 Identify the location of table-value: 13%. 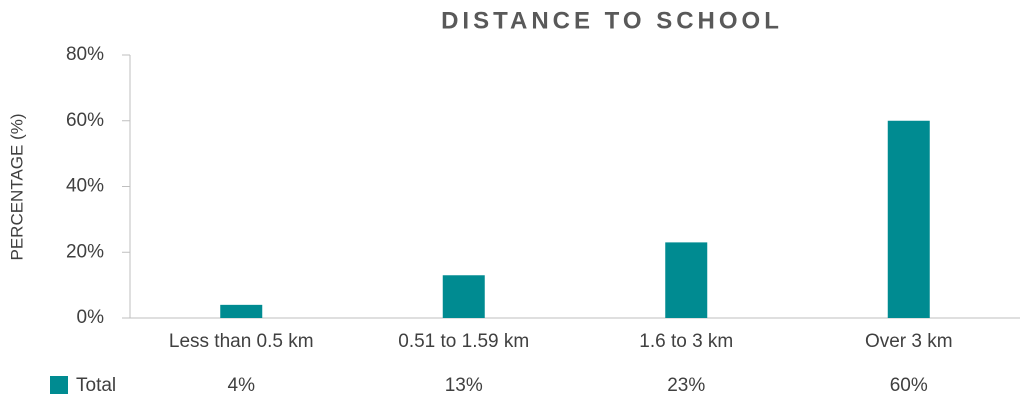
(464, 385).